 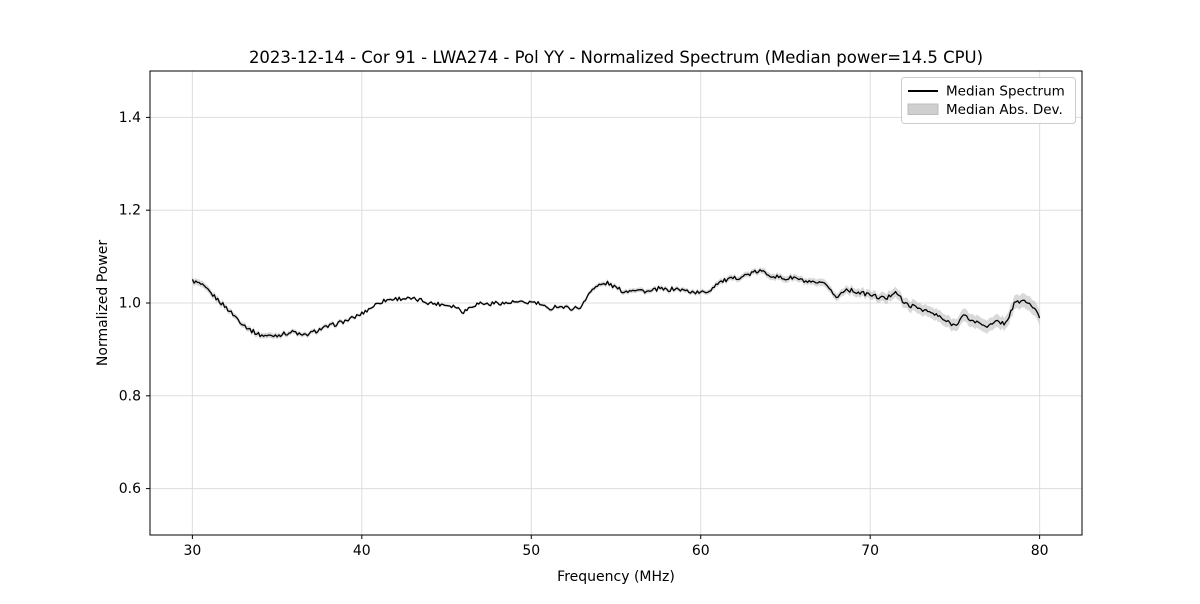 I want to click on x-tick-label: 80, so click(x=1040, y=551).